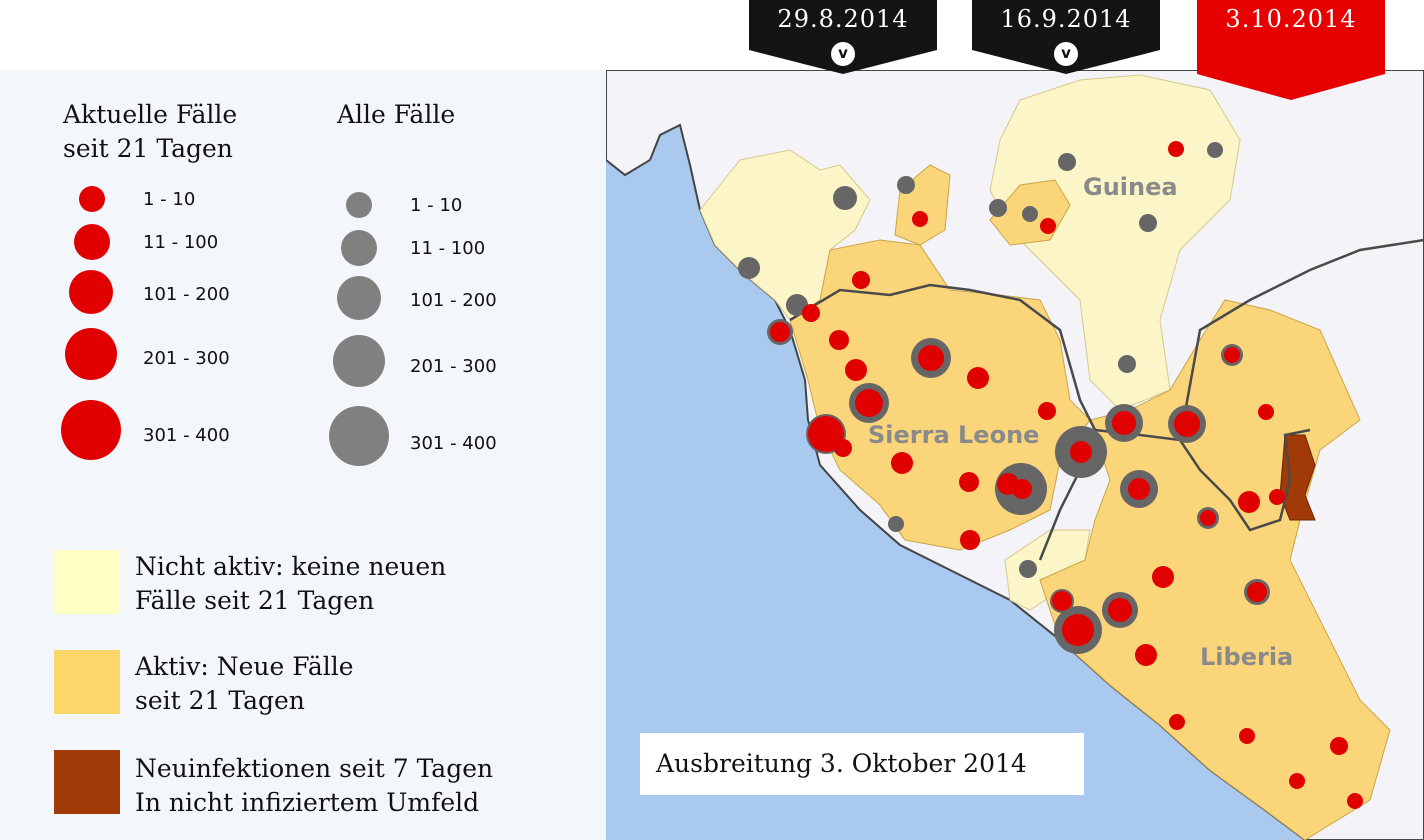 This screenshot has height=840, width=1424. I want to click on tab-date-label: 3.10.2014, so click(1291, 19).